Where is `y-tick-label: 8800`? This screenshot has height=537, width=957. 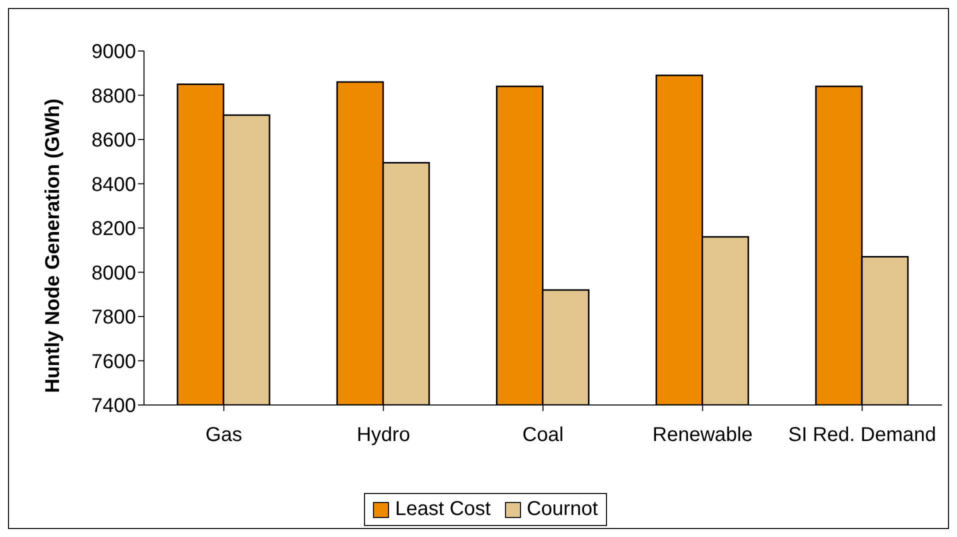 y-tick-label: 8800 is located at coordinates (114, 96).